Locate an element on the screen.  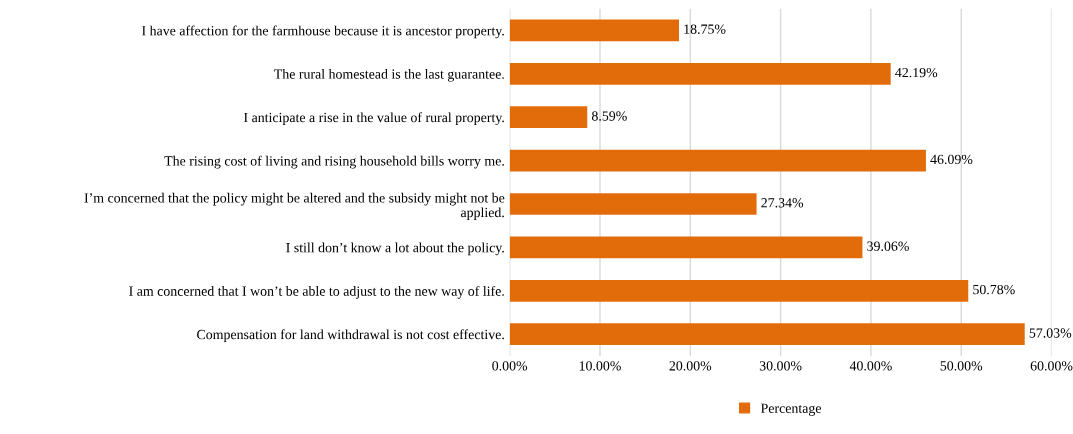
legend-label: Percentage is located at coordinates (790, 409).